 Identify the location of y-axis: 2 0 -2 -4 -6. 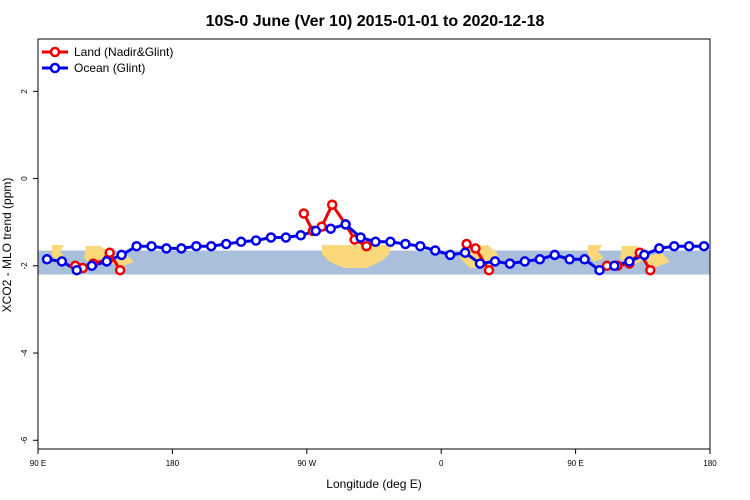
(29, 266).